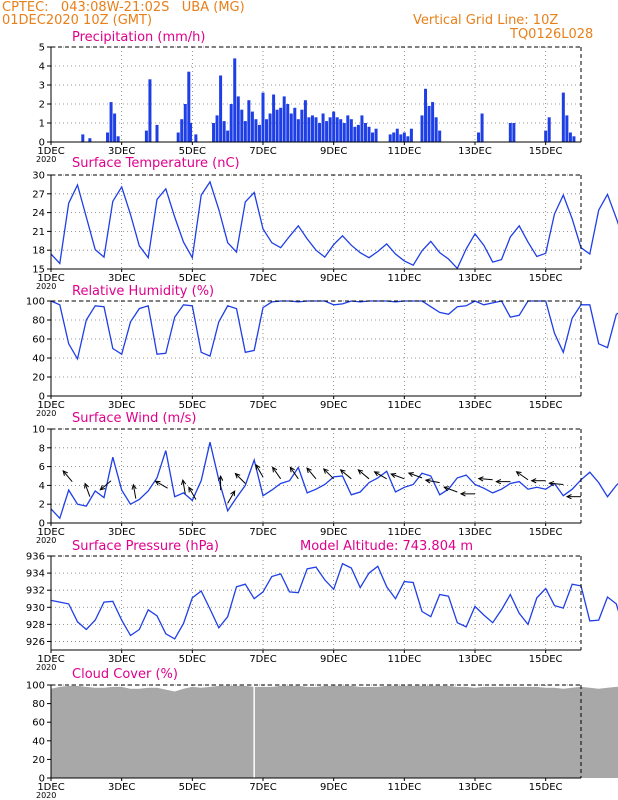 This screenshot has height=800, width=618. I want to click on temp-title: Surface Temperature (nC), so click(156, 163).